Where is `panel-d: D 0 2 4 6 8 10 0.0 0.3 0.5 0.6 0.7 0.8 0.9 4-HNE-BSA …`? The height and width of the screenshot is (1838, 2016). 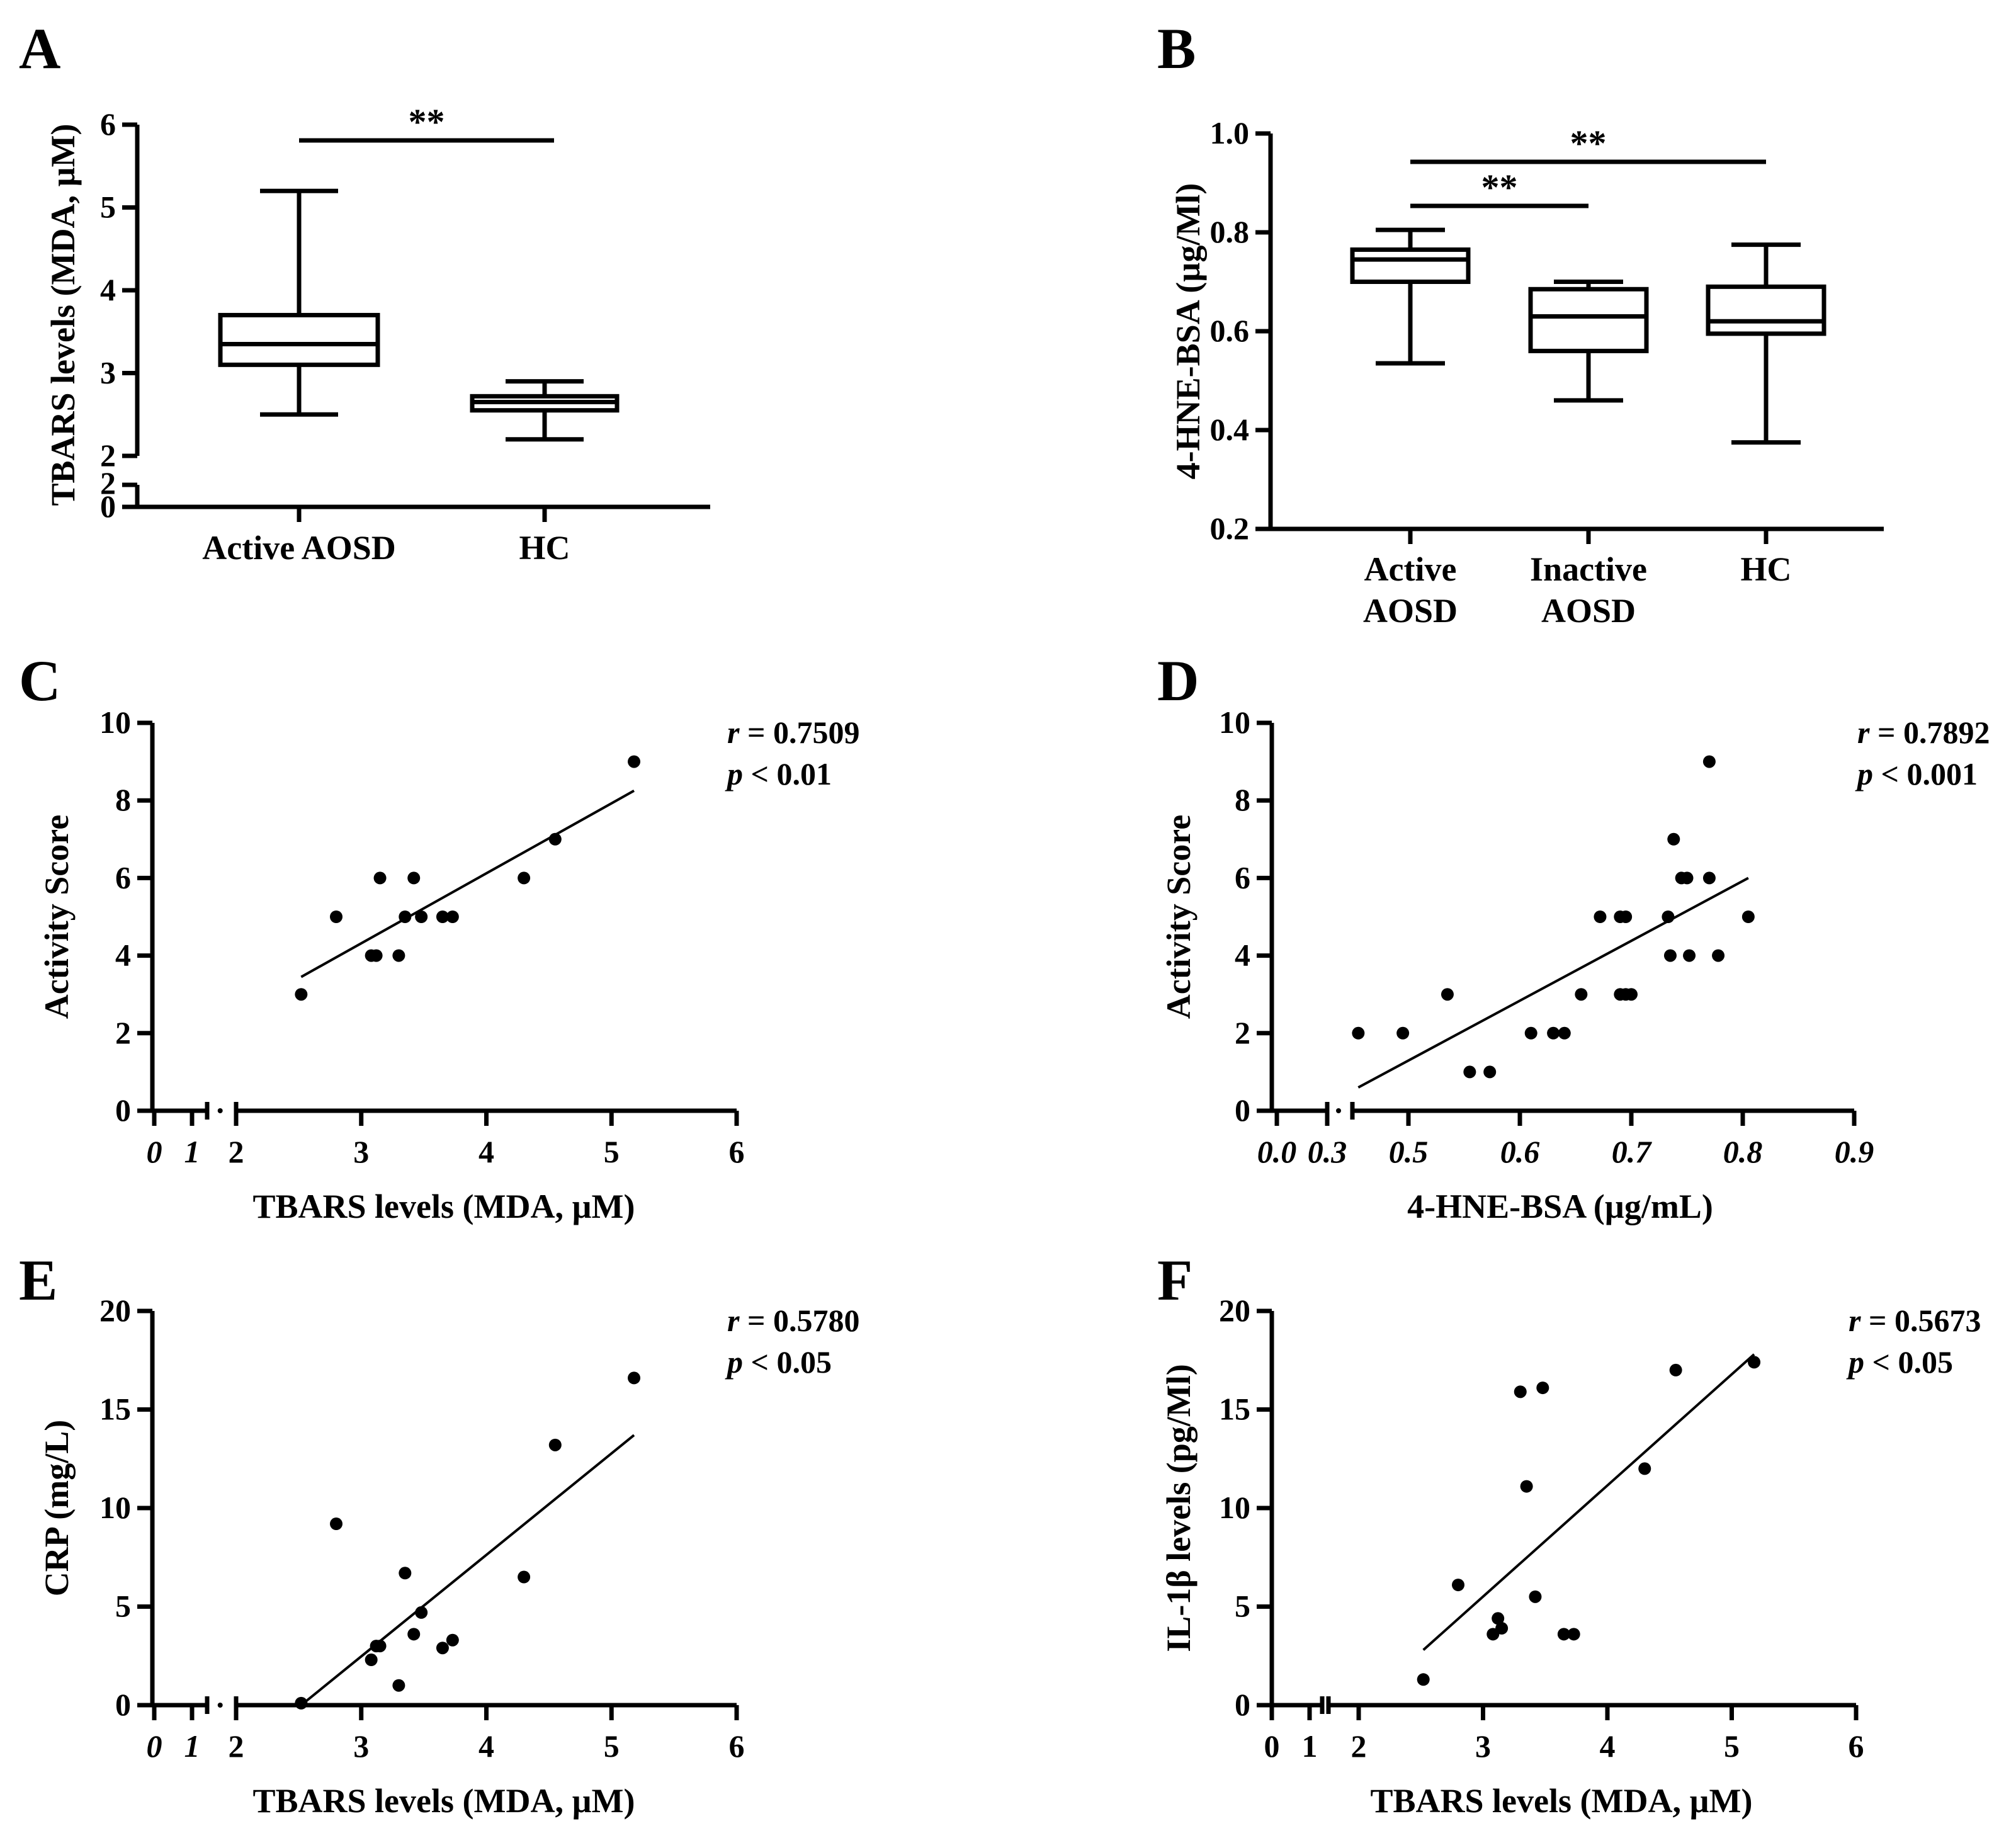
panel-d: D 0 2 4 6 8 10 0.0 0.3 0.5 0.6 0.7 0.8 0.9 4-HNE-BSA … is located at coordinates (1573, 937).